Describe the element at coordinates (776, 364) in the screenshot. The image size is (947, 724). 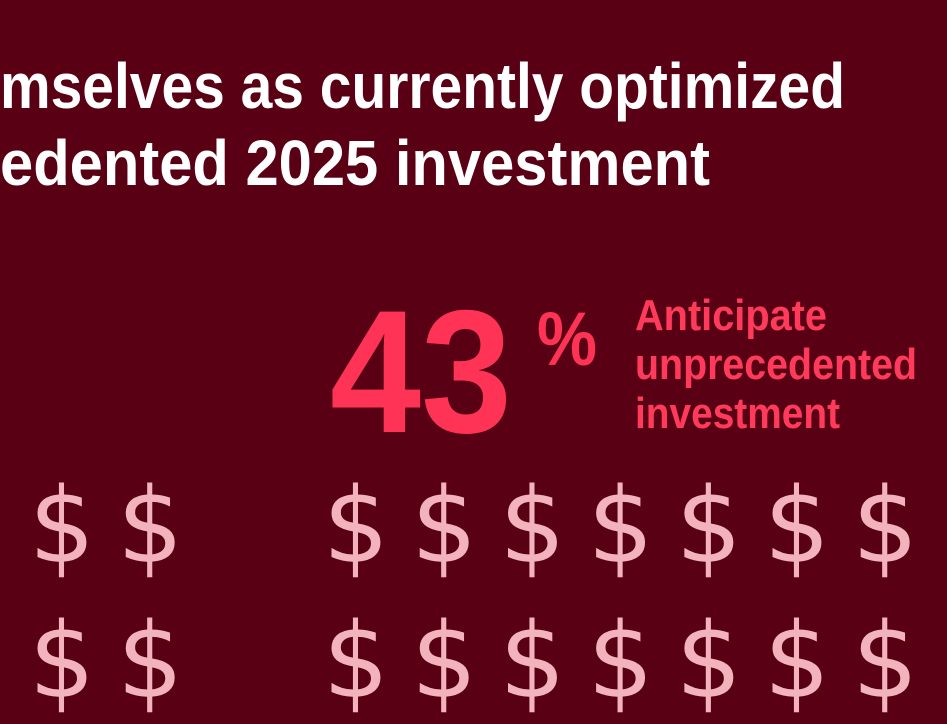
I see `stat-label: unprecedented` at that location.